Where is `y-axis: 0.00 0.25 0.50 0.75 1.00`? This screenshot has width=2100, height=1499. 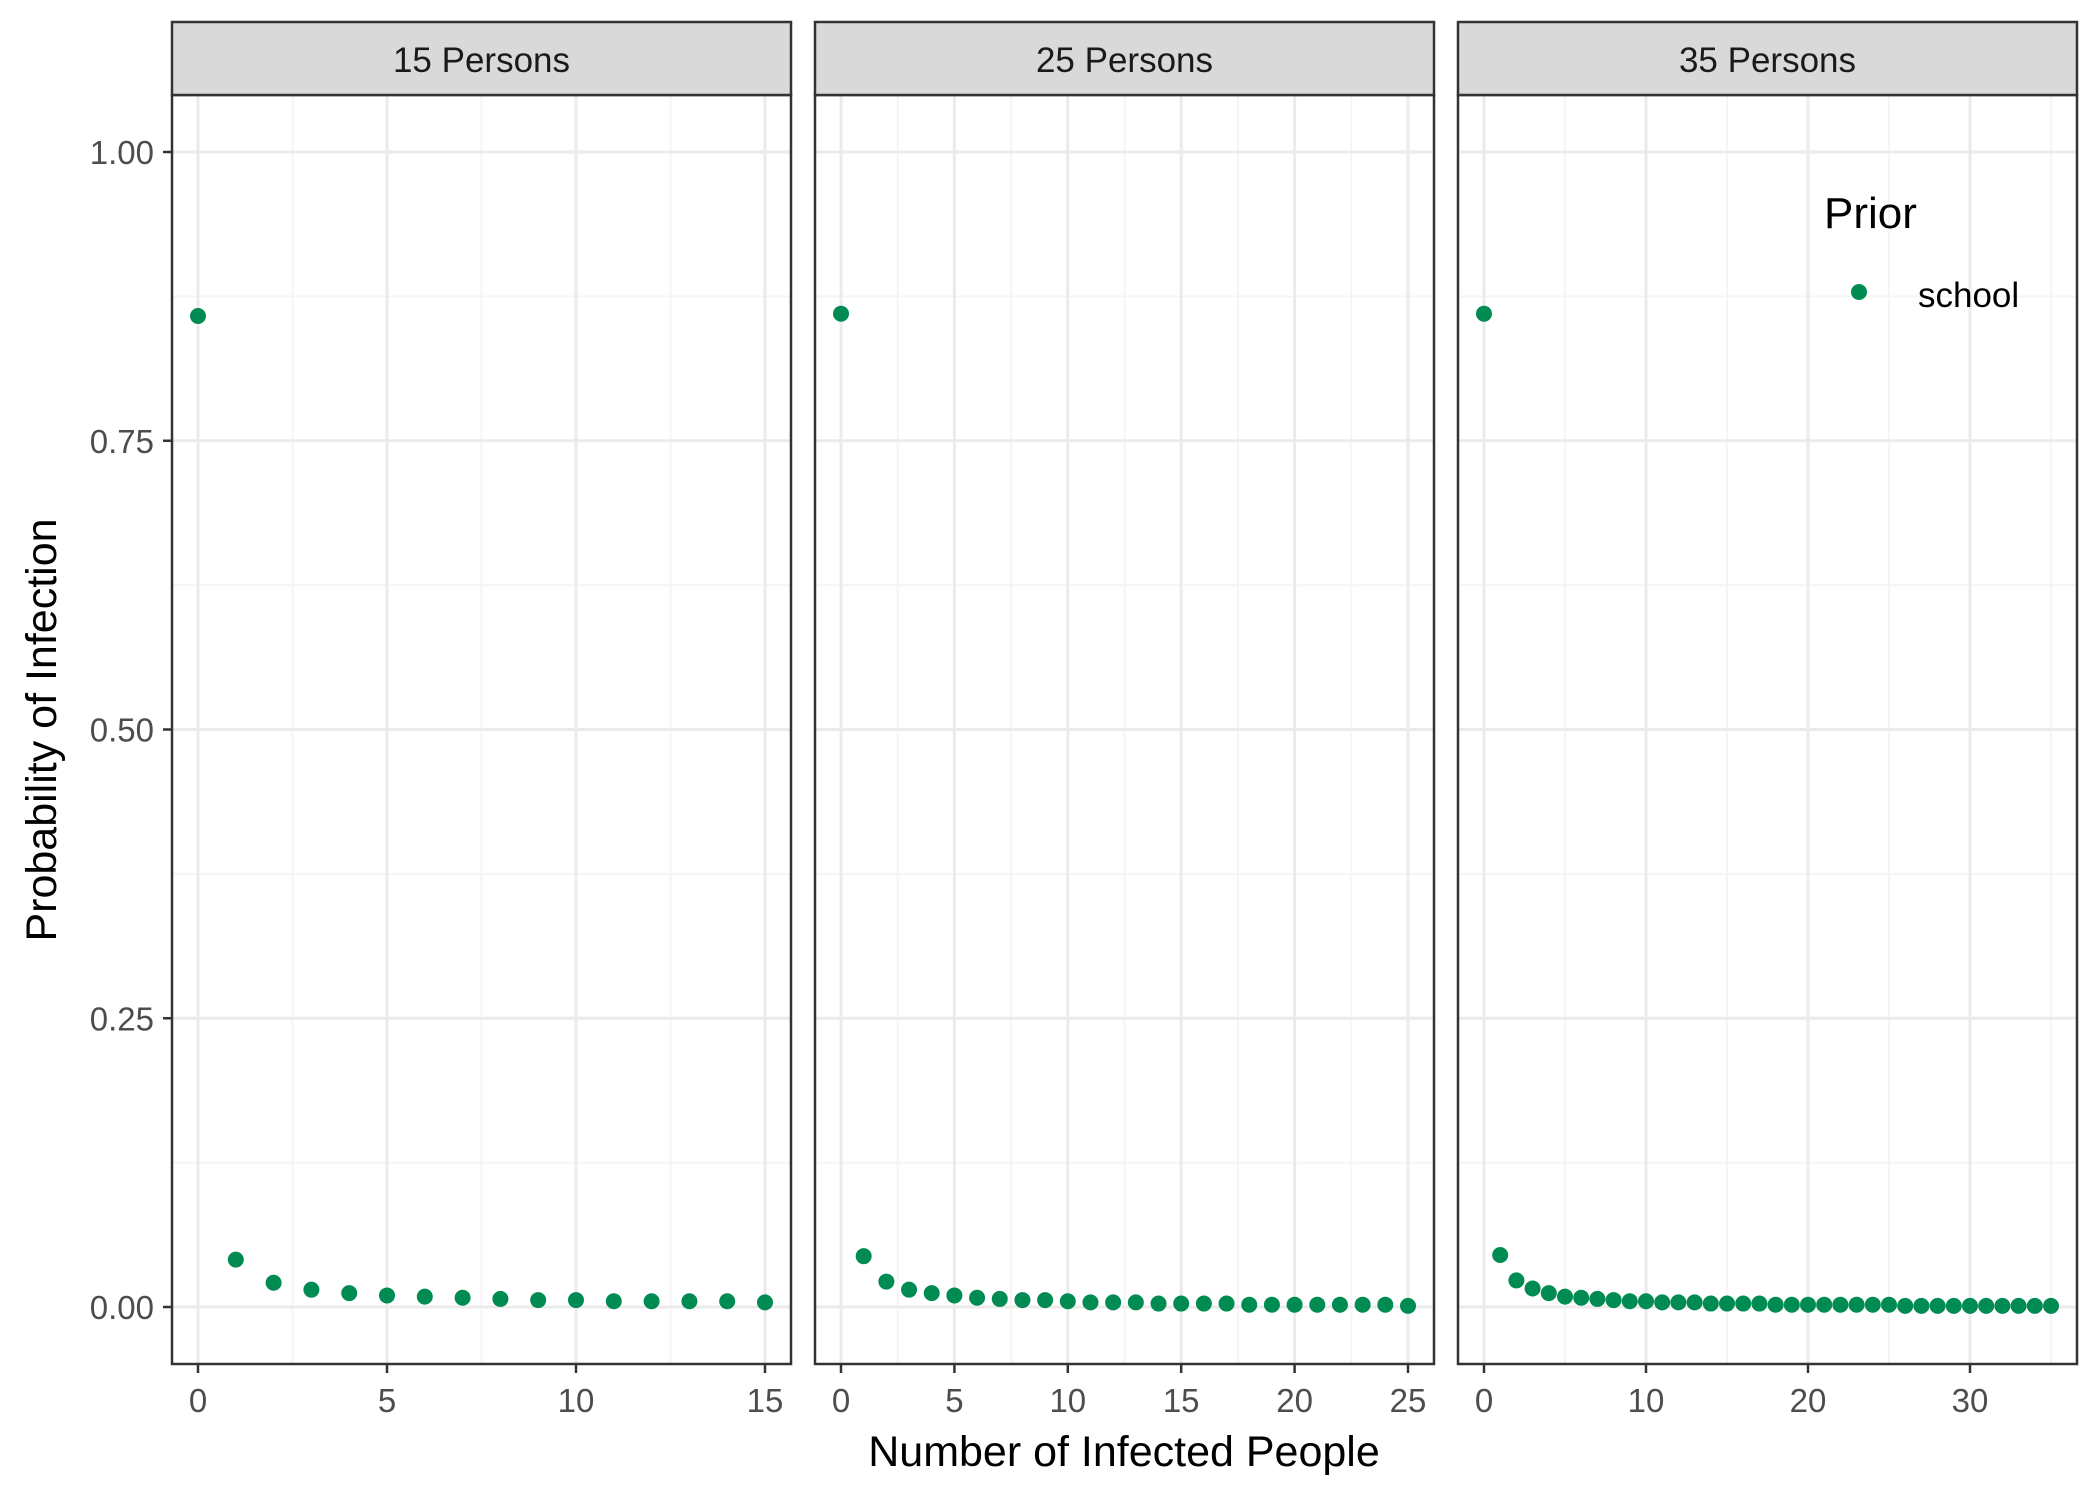 y-axis: 0.00 0.25 0.50 0.75 1.00 is located at coordinates (131, 730).